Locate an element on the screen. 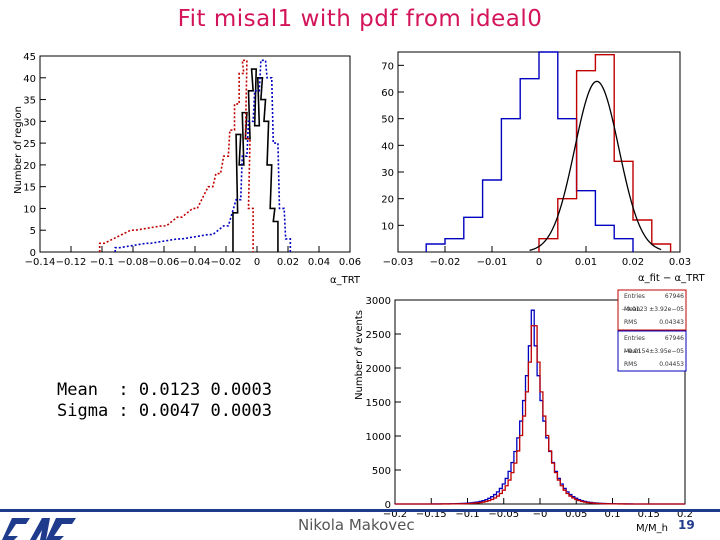 The height and width of the screenshot is (540, 720). bottom-divider is located at coordinates (360, 510).